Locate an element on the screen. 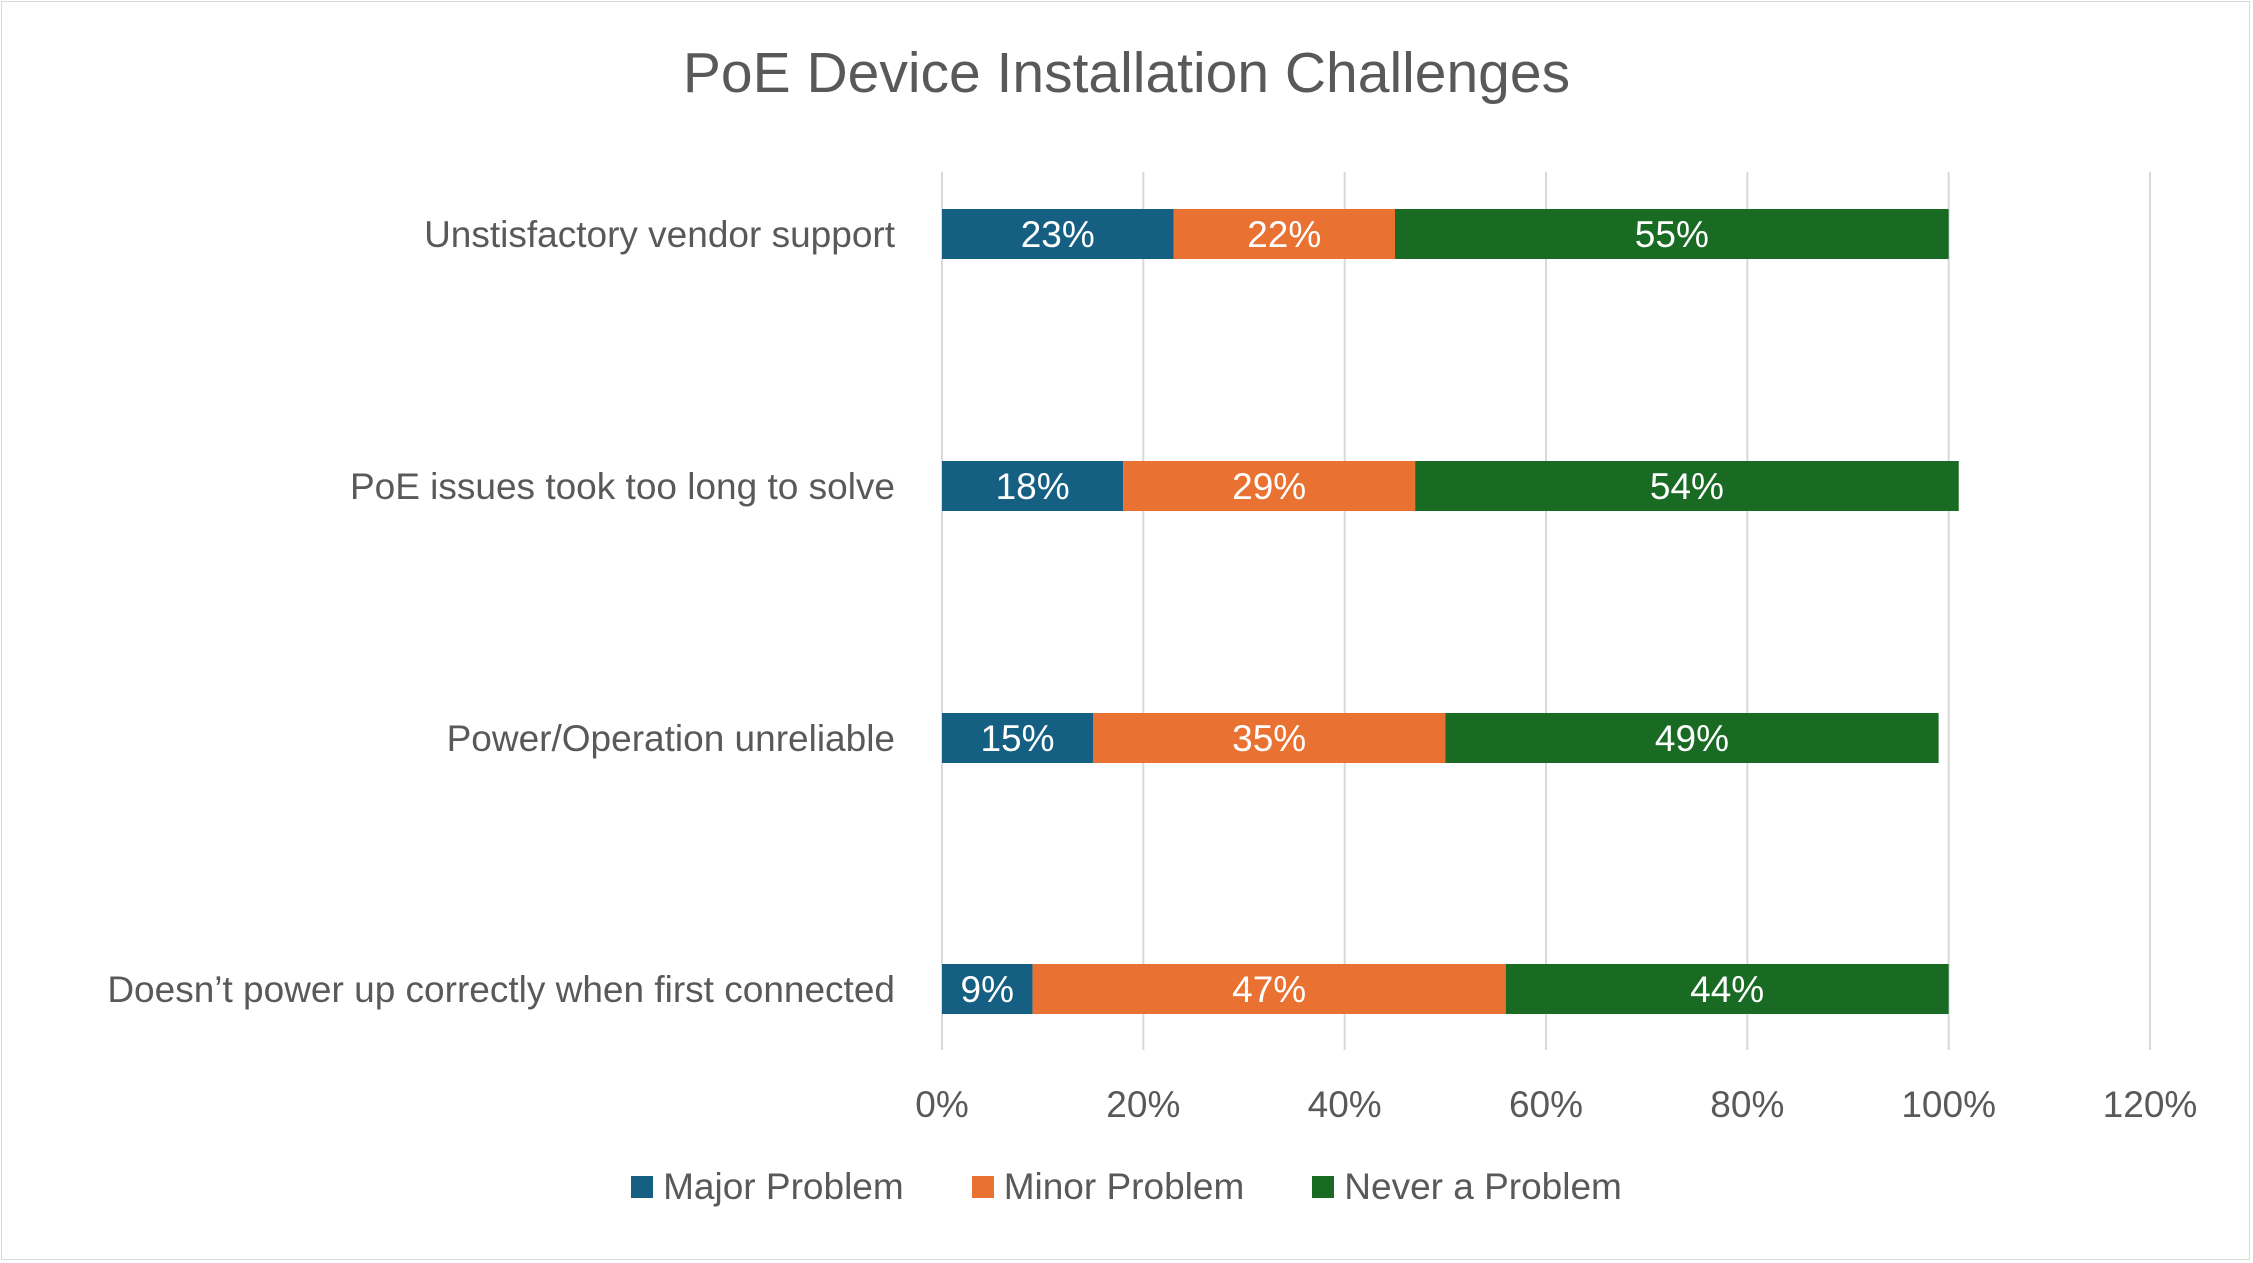 This screenshot has height=1263, width=2253. data-label: 47% is located at coordinates (1269, 989).